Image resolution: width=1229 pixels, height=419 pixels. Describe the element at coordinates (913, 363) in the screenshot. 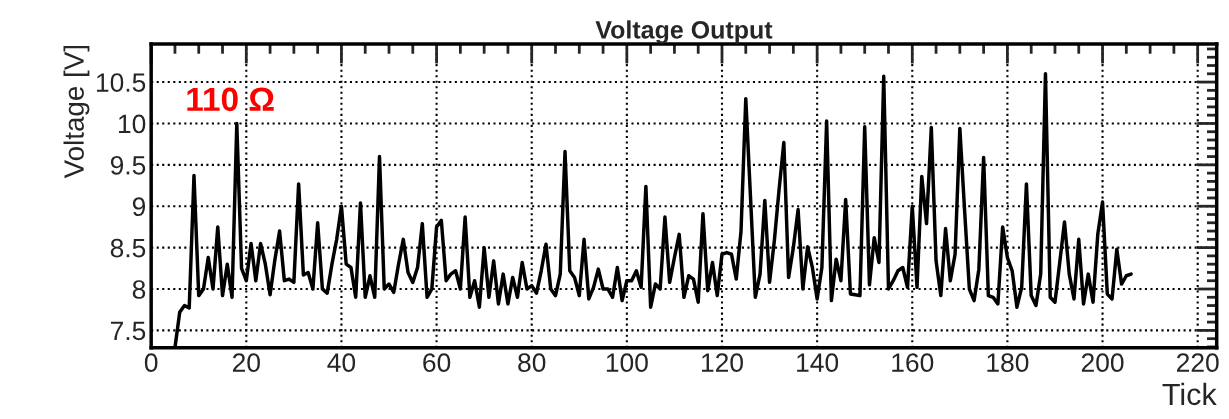

I see `x-tick-label: 160` at that location.